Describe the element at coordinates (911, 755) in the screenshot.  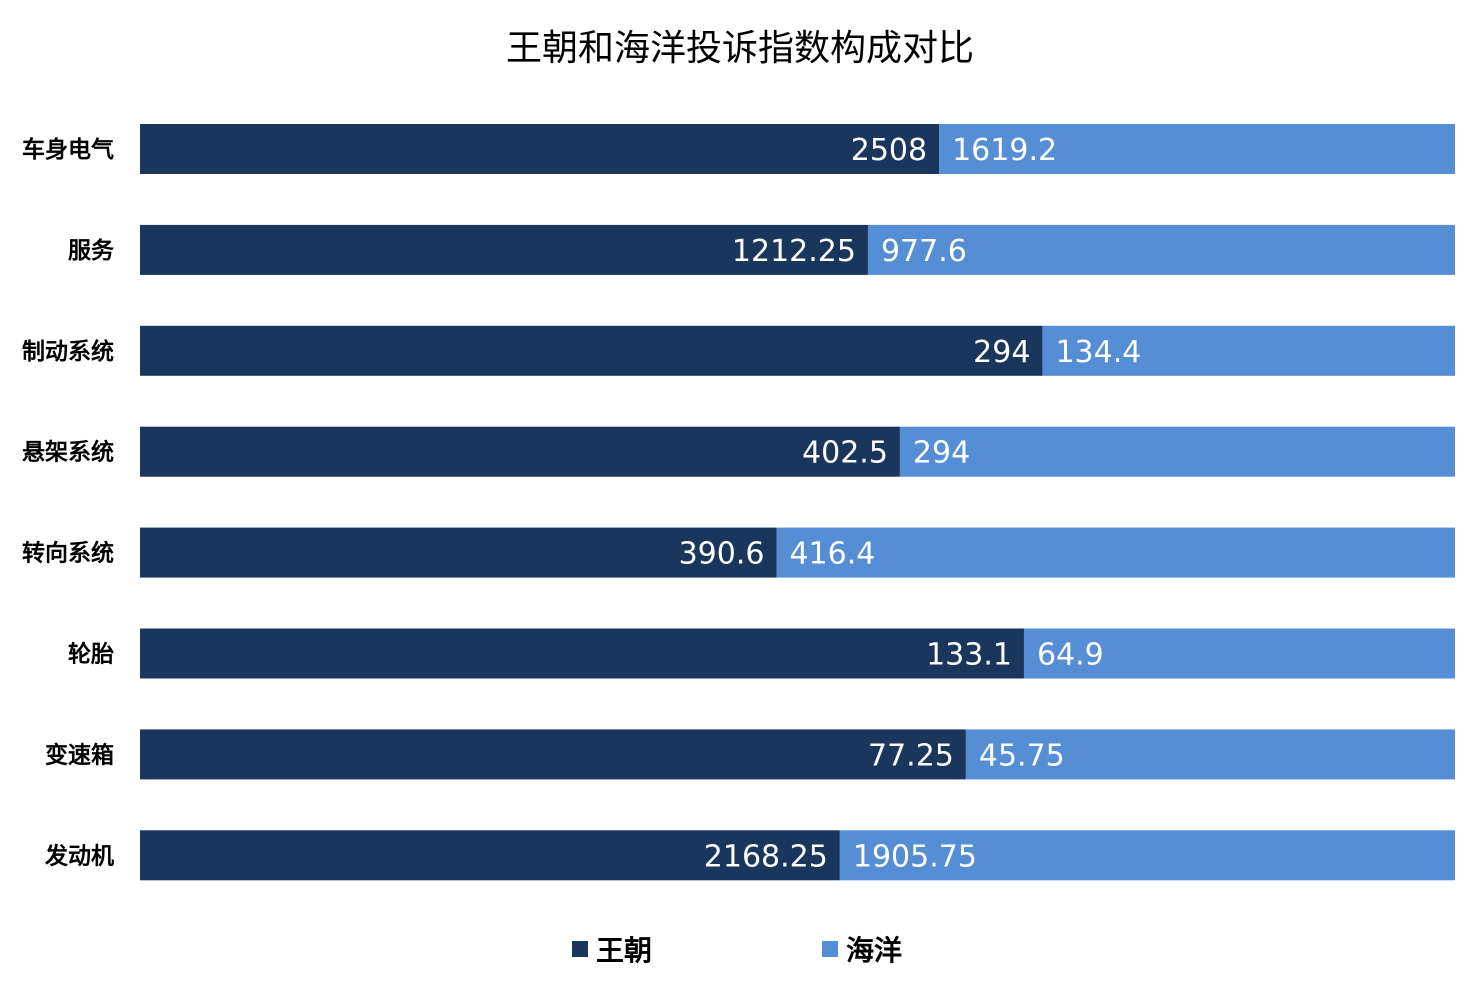
I see `data-label-series-0: 77.25` at that location.